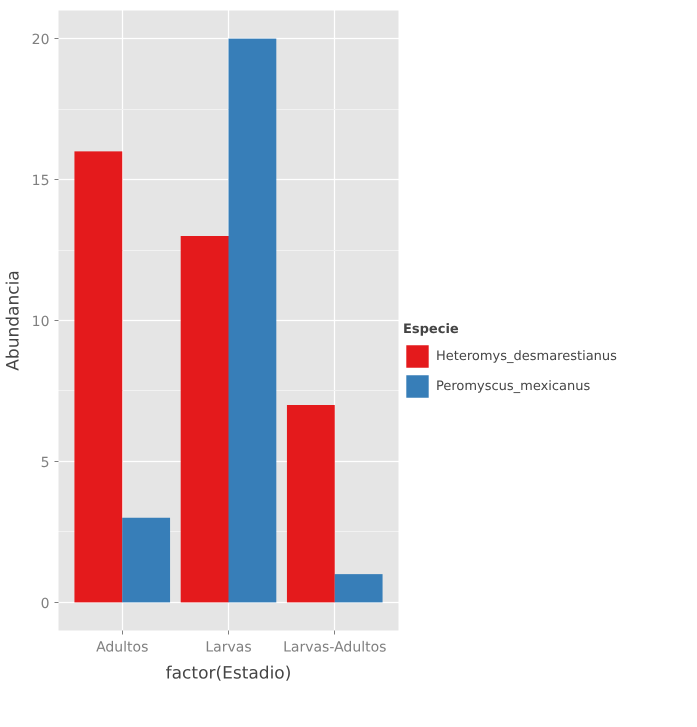 The height and width of the screenshot is (727, 697). I want to click on y-axis-title: Abundancia, so click(14, 320).